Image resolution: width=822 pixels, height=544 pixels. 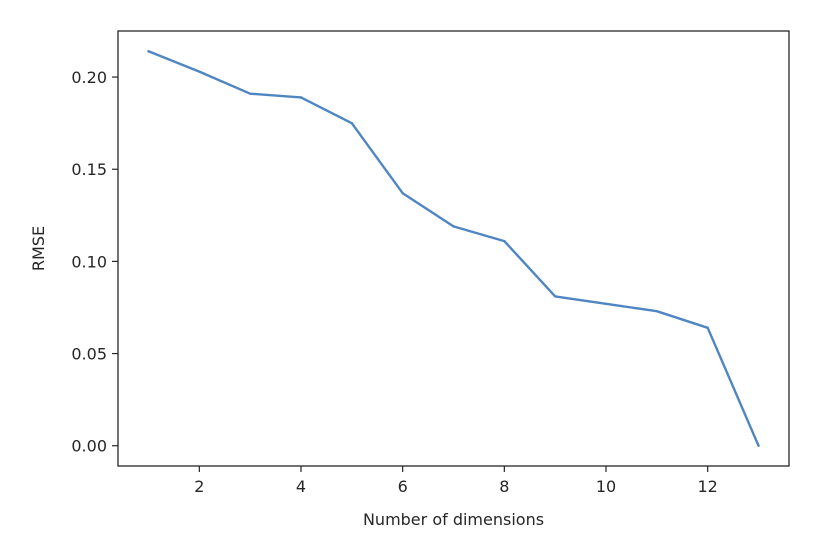 I want to click on x-tick-label: 4, so click(x=301, y=486).